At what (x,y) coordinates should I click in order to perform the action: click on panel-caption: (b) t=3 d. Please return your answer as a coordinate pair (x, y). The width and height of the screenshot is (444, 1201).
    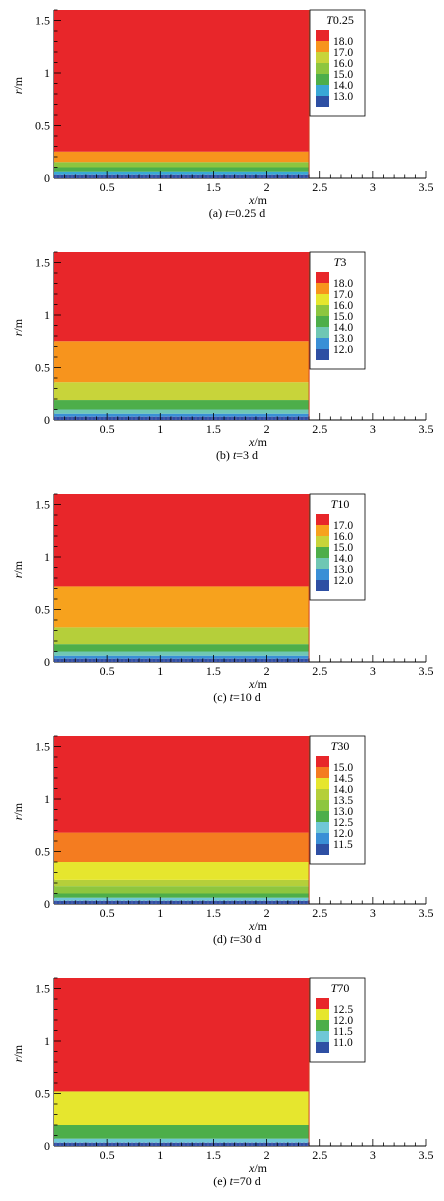
    Looking at the image, I should click on (237, 455).